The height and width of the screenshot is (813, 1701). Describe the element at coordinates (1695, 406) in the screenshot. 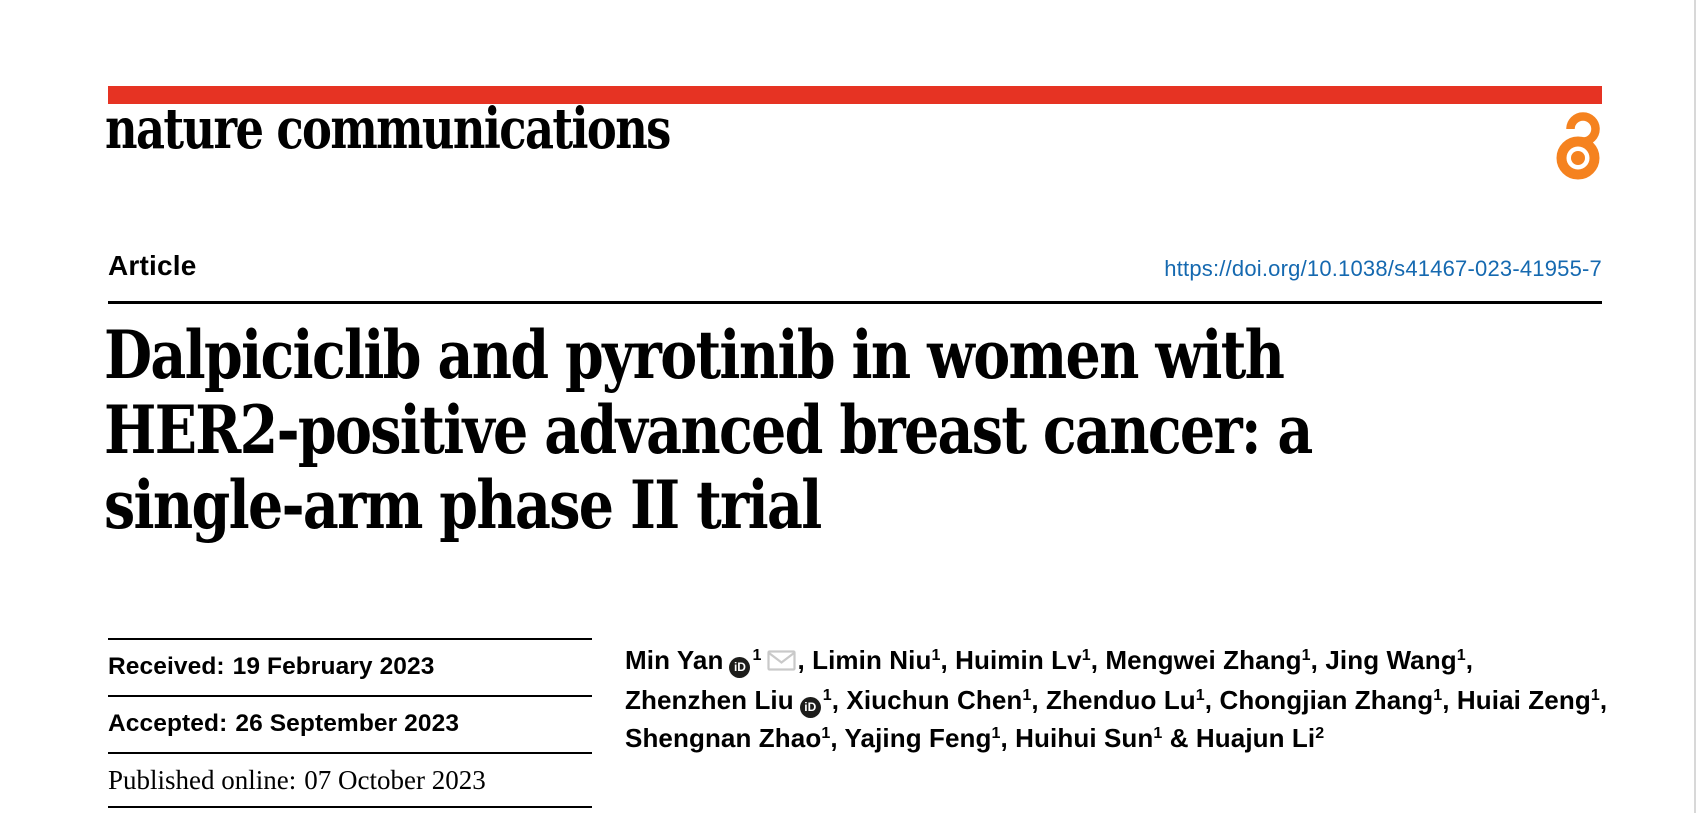

I see `page-edge-line` at that location.